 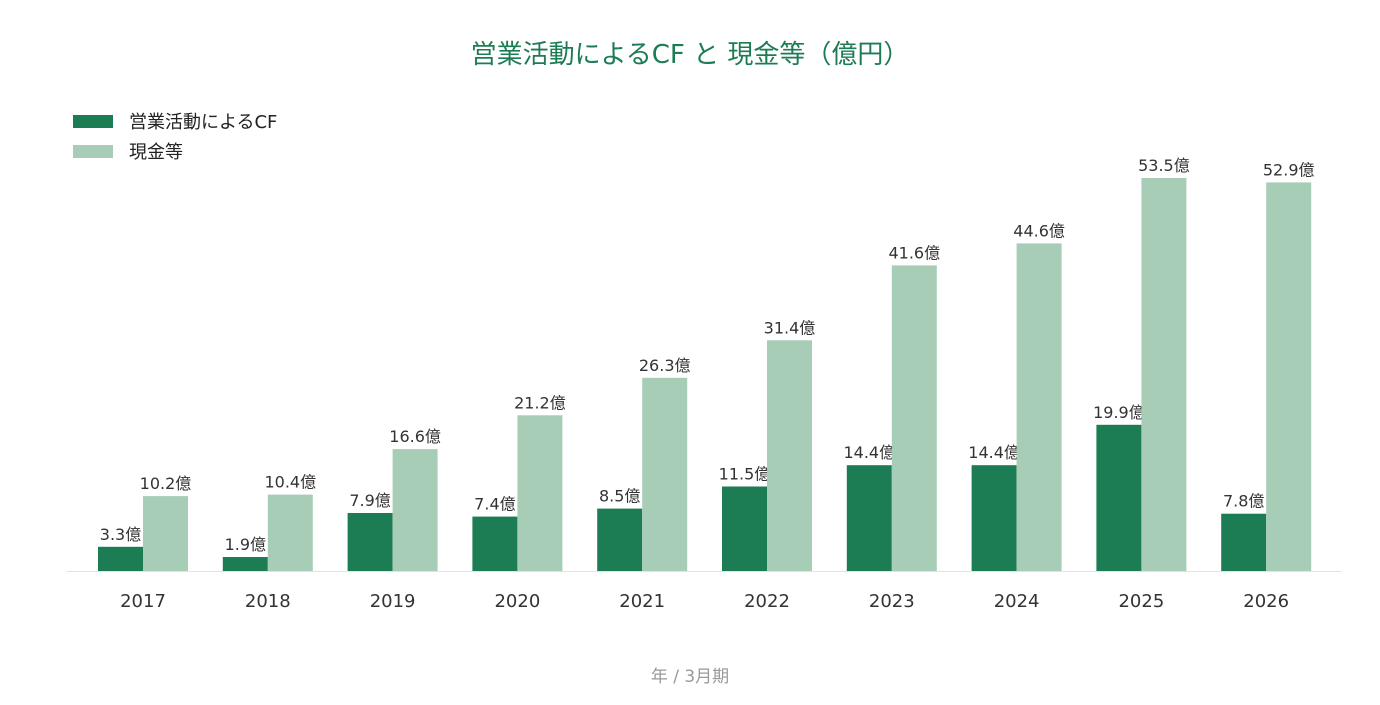 I want to click on legend: 営業活動によるCF 現金等, so click(x=175, y=136).